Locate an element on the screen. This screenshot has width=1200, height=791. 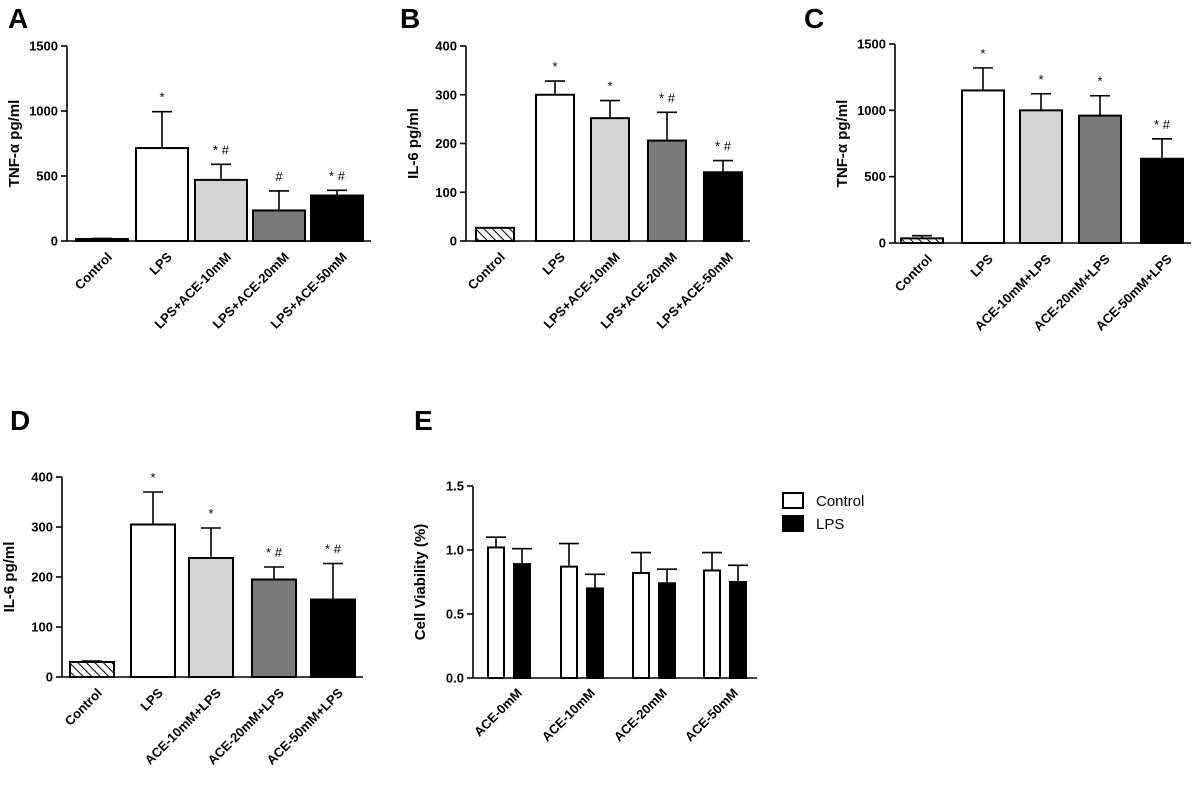
pc-ytick-label: 1000 is located at coordinates (871, 110).